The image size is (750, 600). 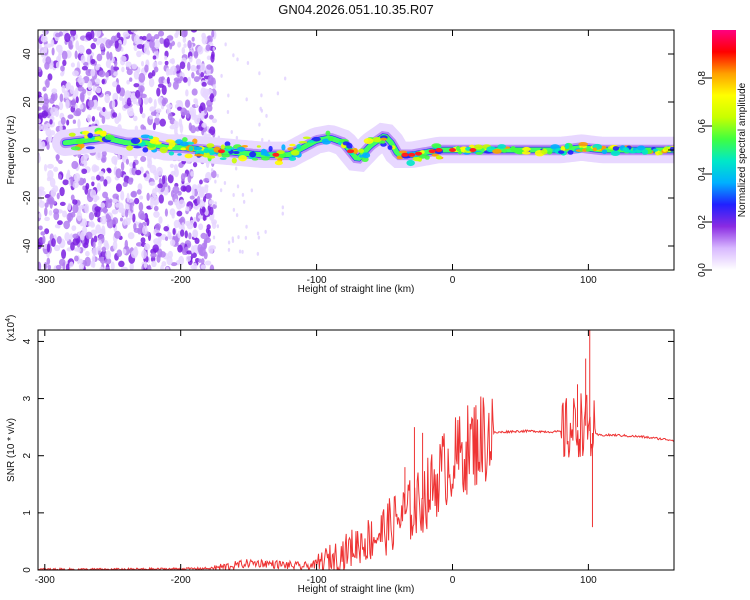 What do you see at coordinates (588, 280) in the screenshot?
I see `spectrogram-x-tick-label: 100` at bounding box center [588, 280].